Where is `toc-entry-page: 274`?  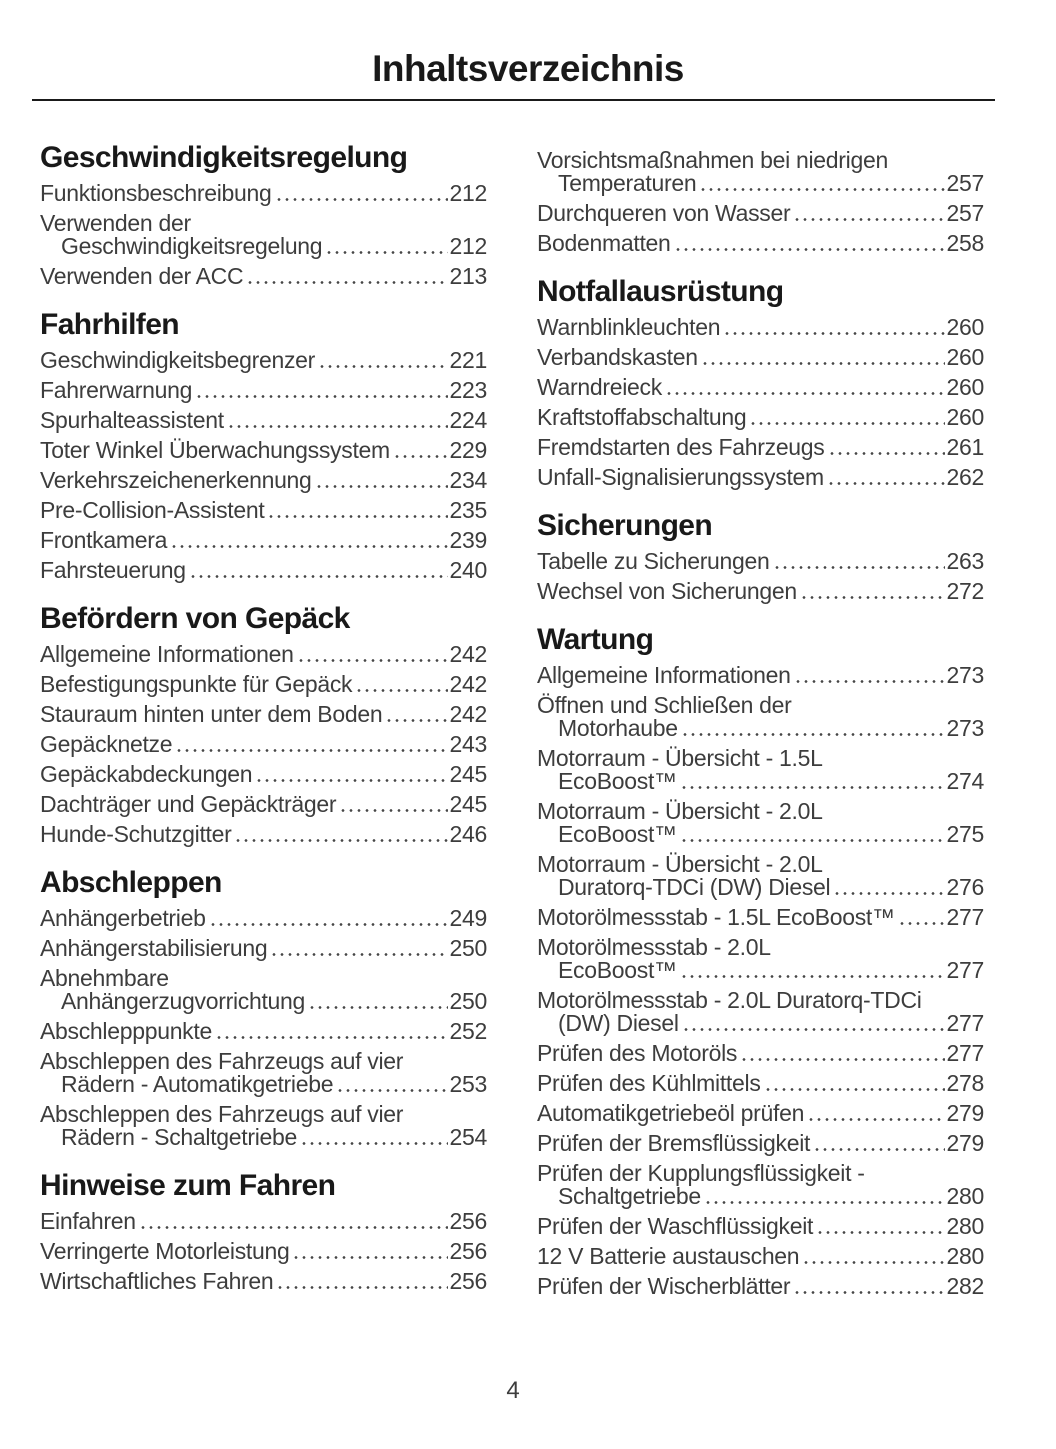
toc-entry-page: 274 is located at coordinates (965, 781).